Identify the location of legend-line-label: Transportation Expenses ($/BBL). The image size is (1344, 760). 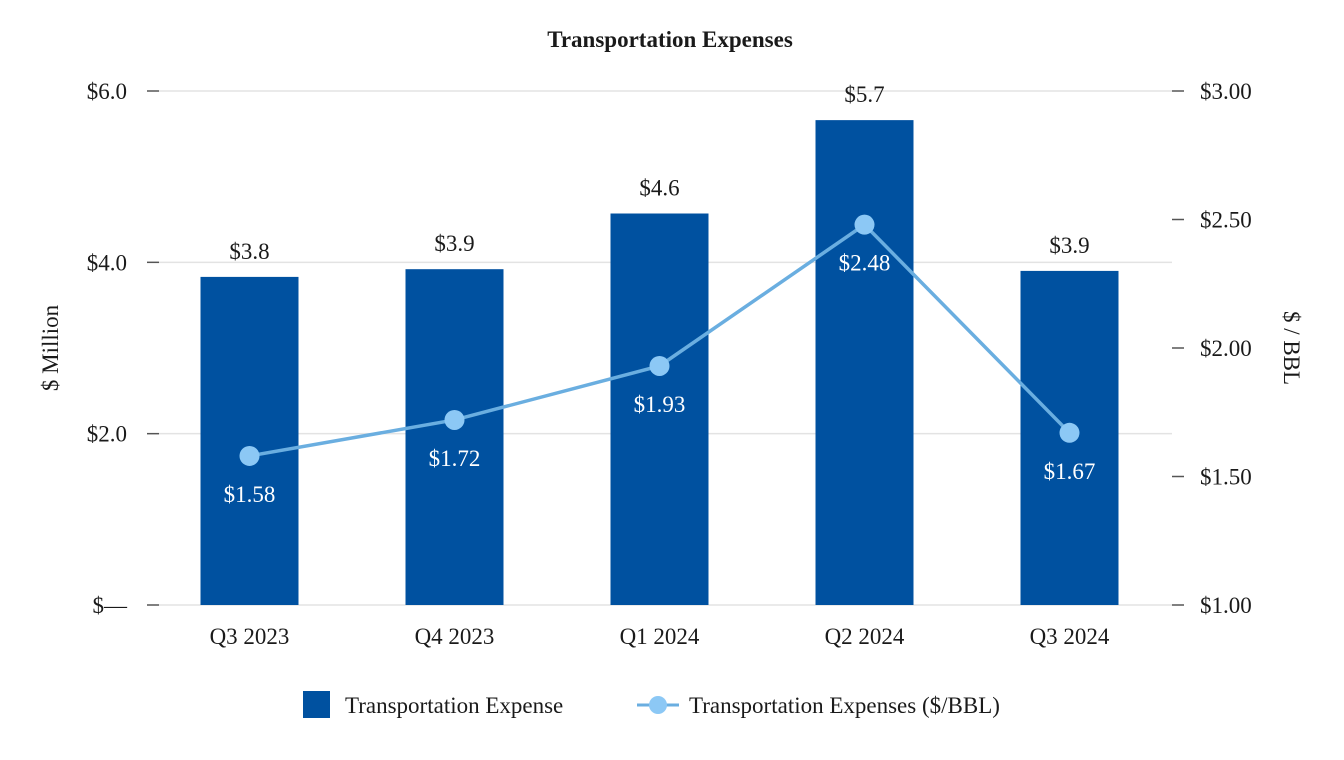
(844, 705).